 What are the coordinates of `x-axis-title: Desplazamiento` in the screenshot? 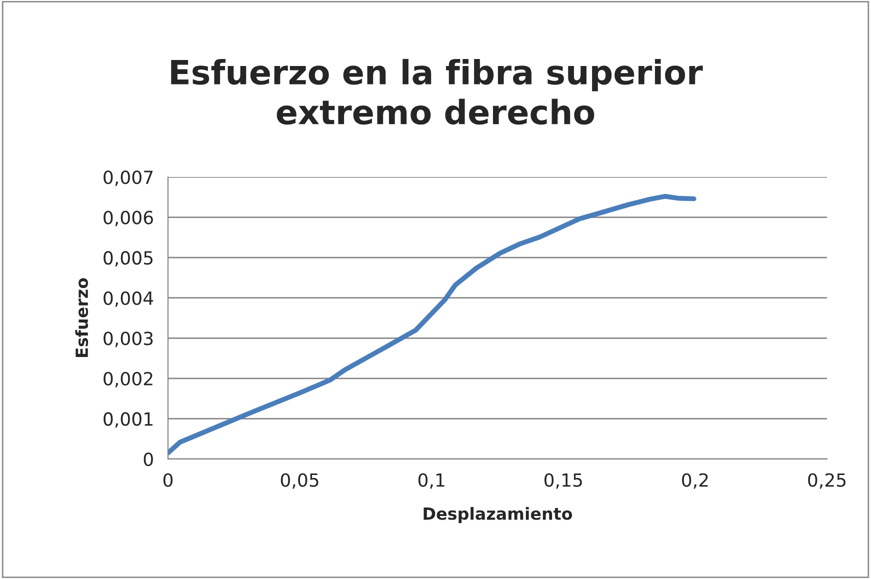 It's located at (498, 515).